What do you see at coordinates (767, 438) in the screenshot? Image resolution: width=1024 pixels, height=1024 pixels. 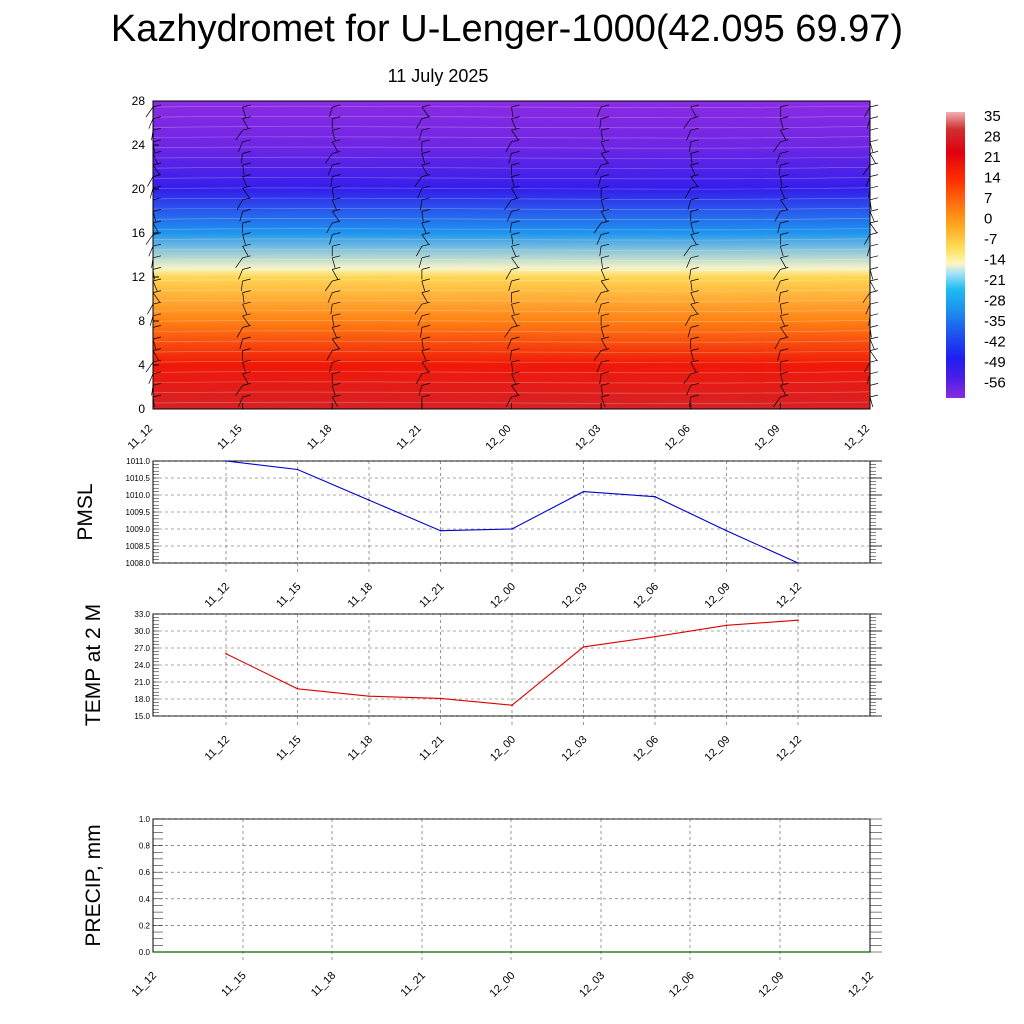 I see `x-tick-label: 12_09` at bounding box center [767, 438].